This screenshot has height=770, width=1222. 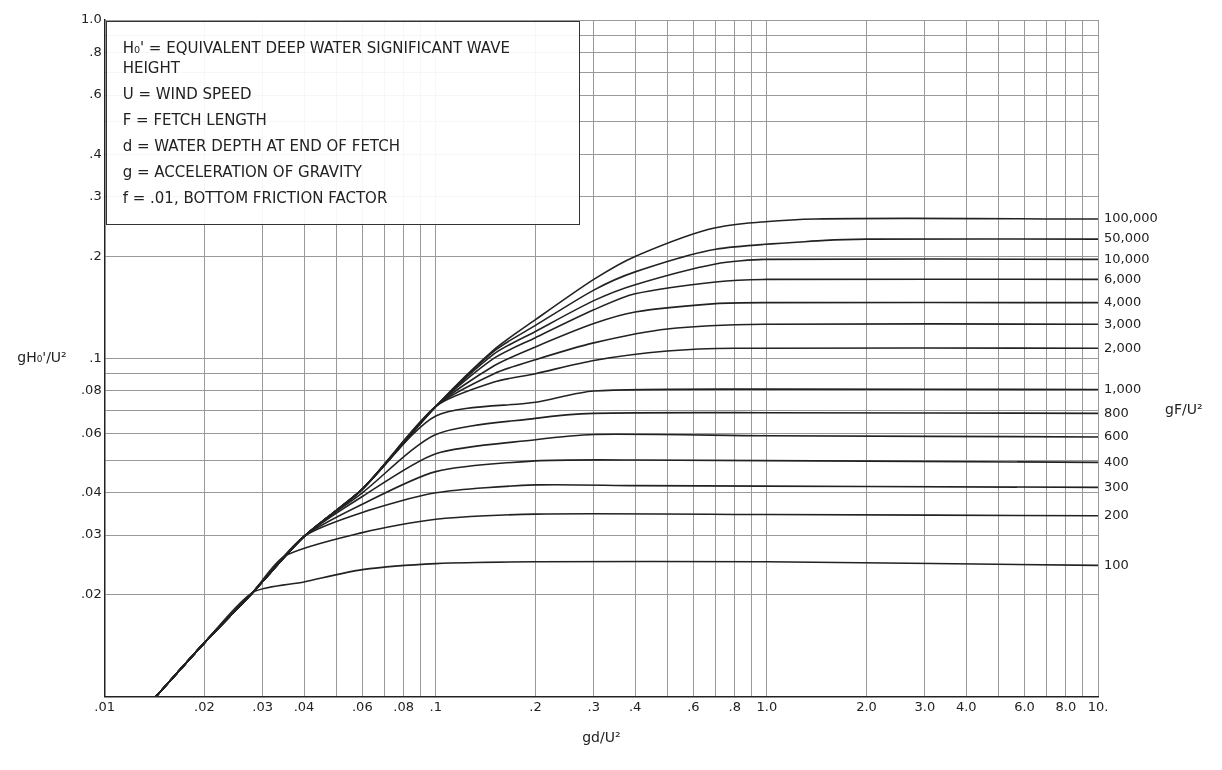 I want to click on x-tick-label: .08, so click(x=404, y=706).